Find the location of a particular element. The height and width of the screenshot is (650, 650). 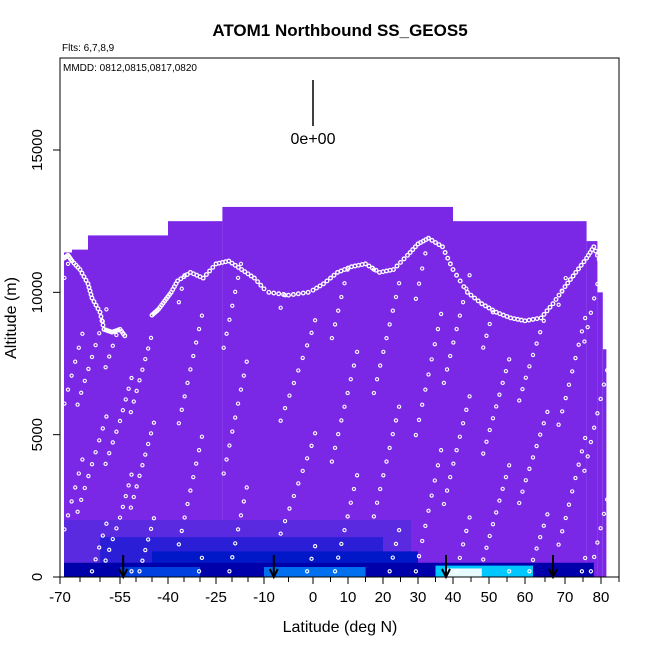

legend-value-label: 0e+00 is located at coordinates (313, 139).